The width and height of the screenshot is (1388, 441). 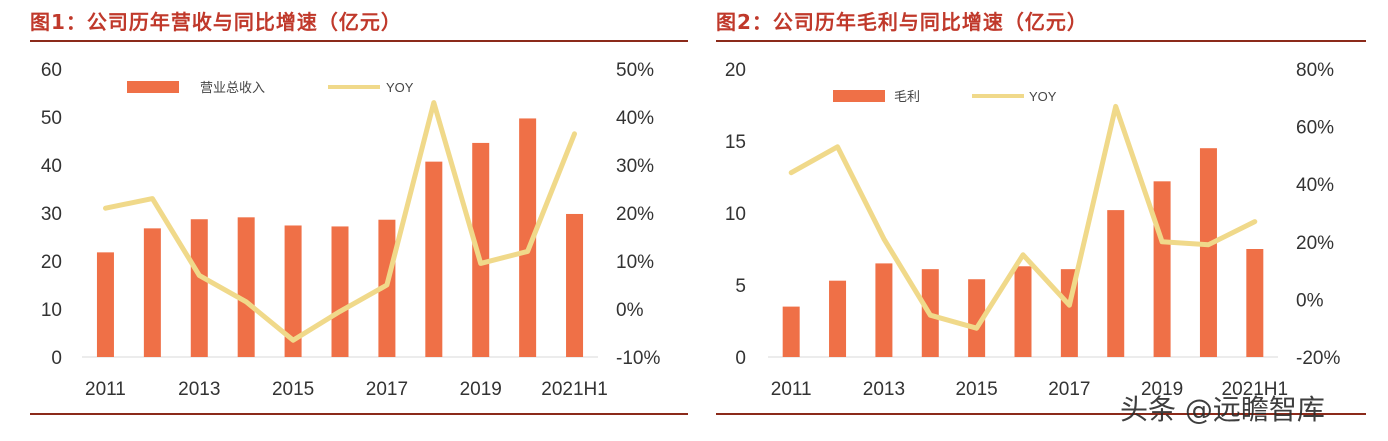 What do you see at coordinates (1318, 358) in the screenshot?
I see `y-right-tick-label: -20%` at bounding box center [1318, 358].